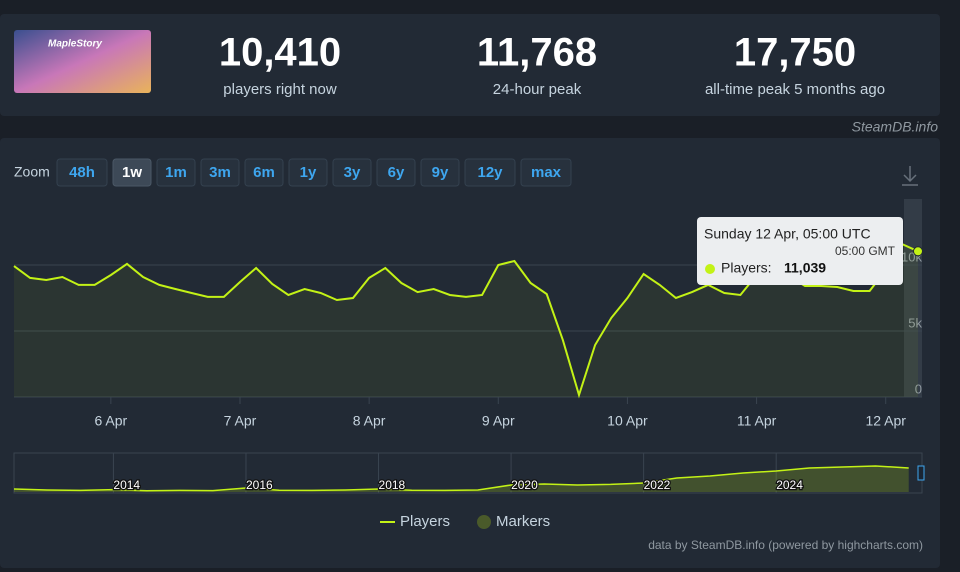  Describe the element at coordinates (126, 485) in the screenshot. I see `navigator-year-label: 2014` at that location.